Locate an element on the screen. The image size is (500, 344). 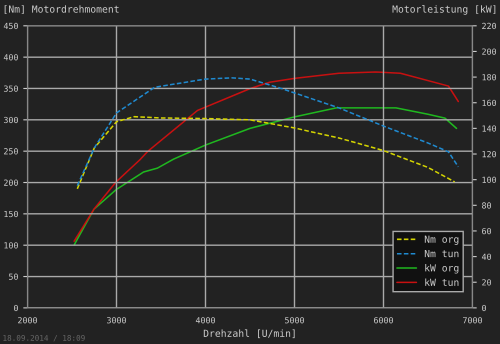
y2-tick-label: 60 is located at coordinates (487, 231).